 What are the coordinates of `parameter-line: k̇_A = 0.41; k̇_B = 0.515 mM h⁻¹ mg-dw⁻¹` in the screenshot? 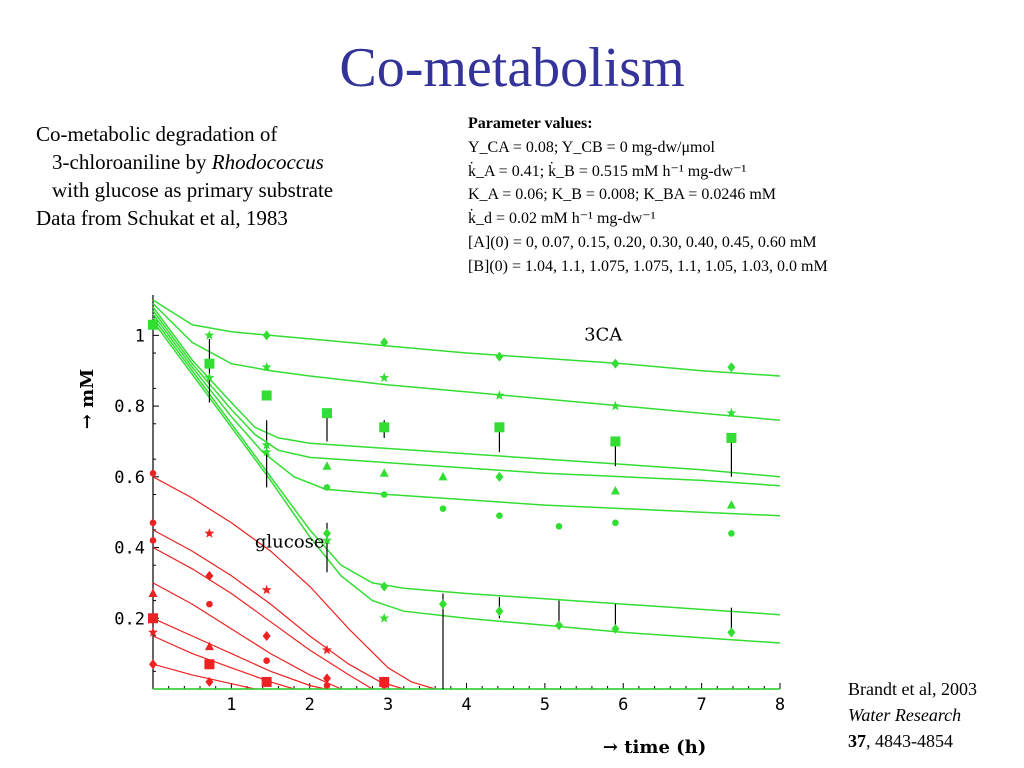 It's located at (607, 171).